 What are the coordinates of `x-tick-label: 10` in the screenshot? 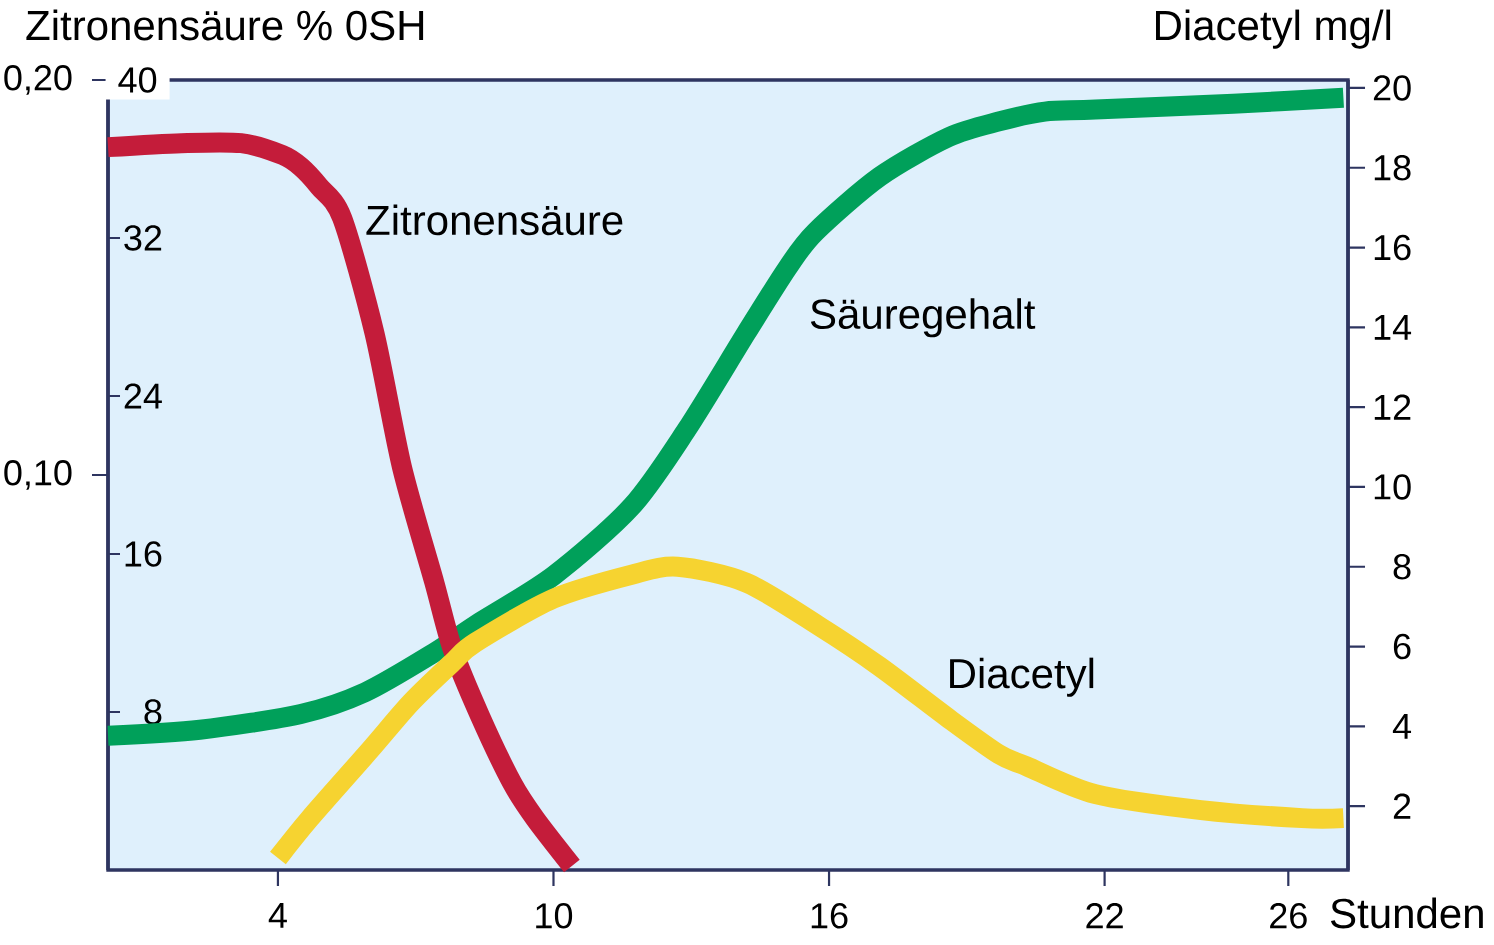 It's located at (554, 916).